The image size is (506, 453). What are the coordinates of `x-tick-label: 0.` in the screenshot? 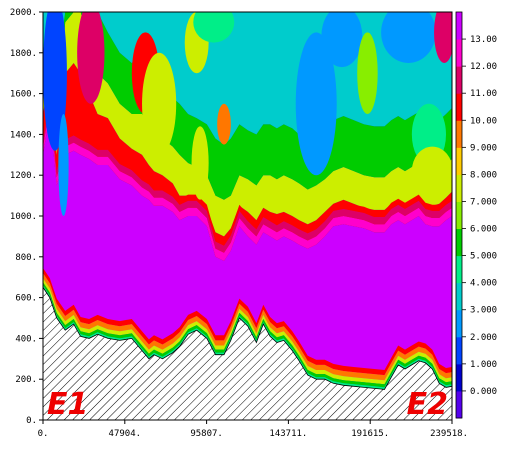 It's located at (43, 434).